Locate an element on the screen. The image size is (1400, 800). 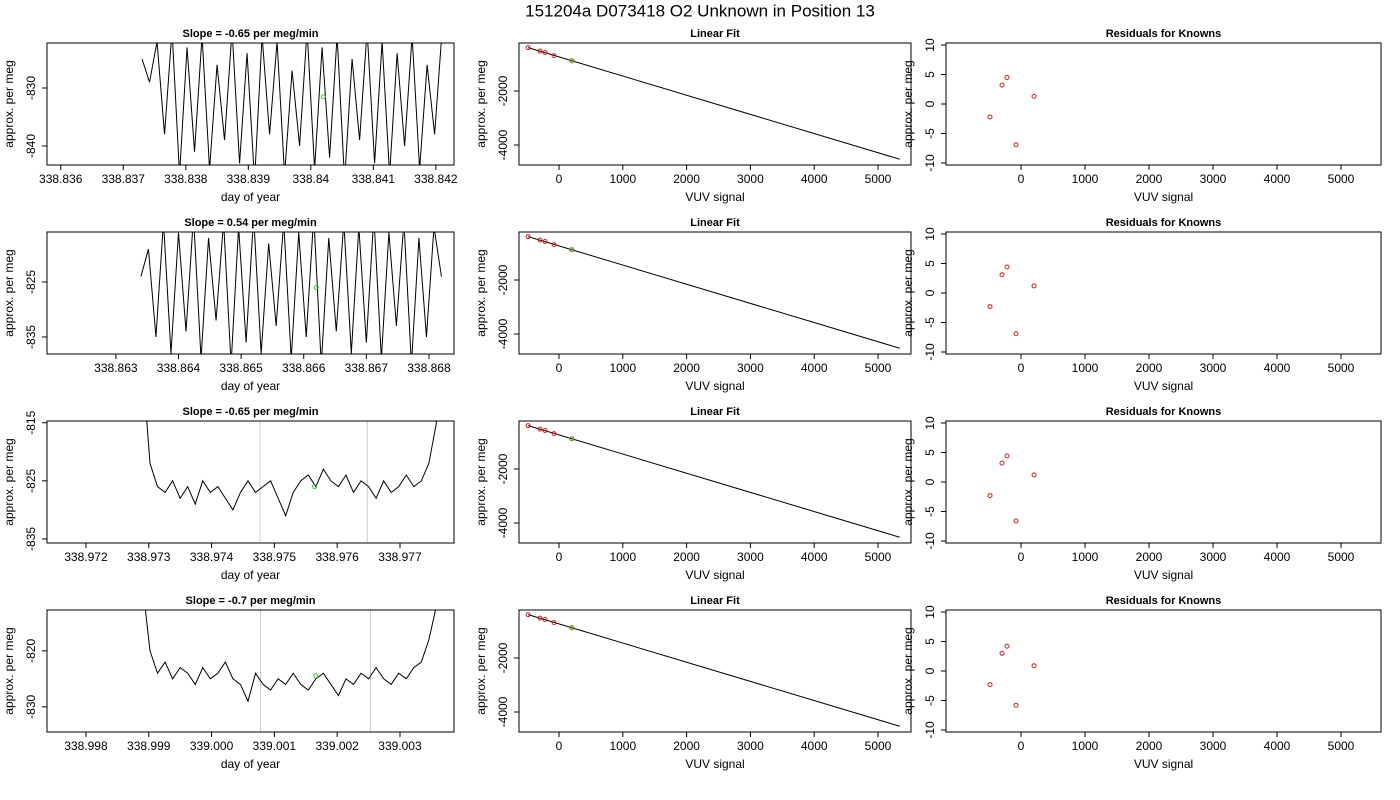
y-tick-label: 5 is located at coordinates (930, 263).